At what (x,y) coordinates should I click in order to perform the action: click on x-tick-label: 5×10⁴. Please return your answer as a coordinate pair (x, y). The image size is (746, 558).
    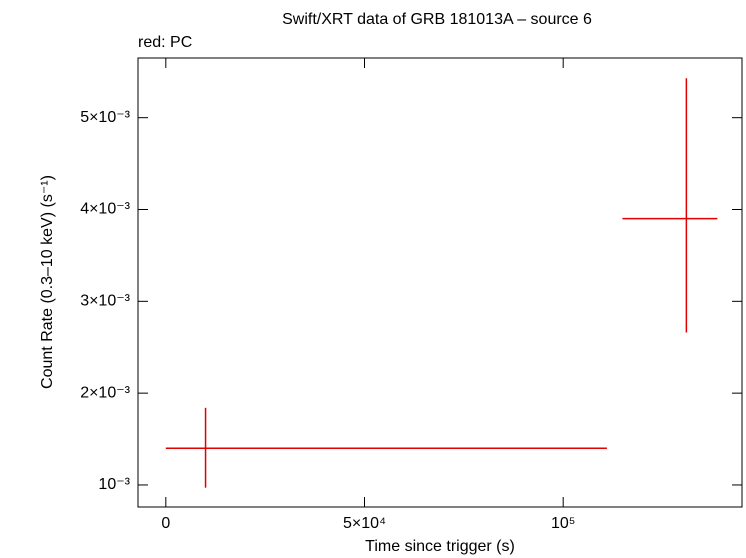
    Looking at the image, I should click on (364, 523).